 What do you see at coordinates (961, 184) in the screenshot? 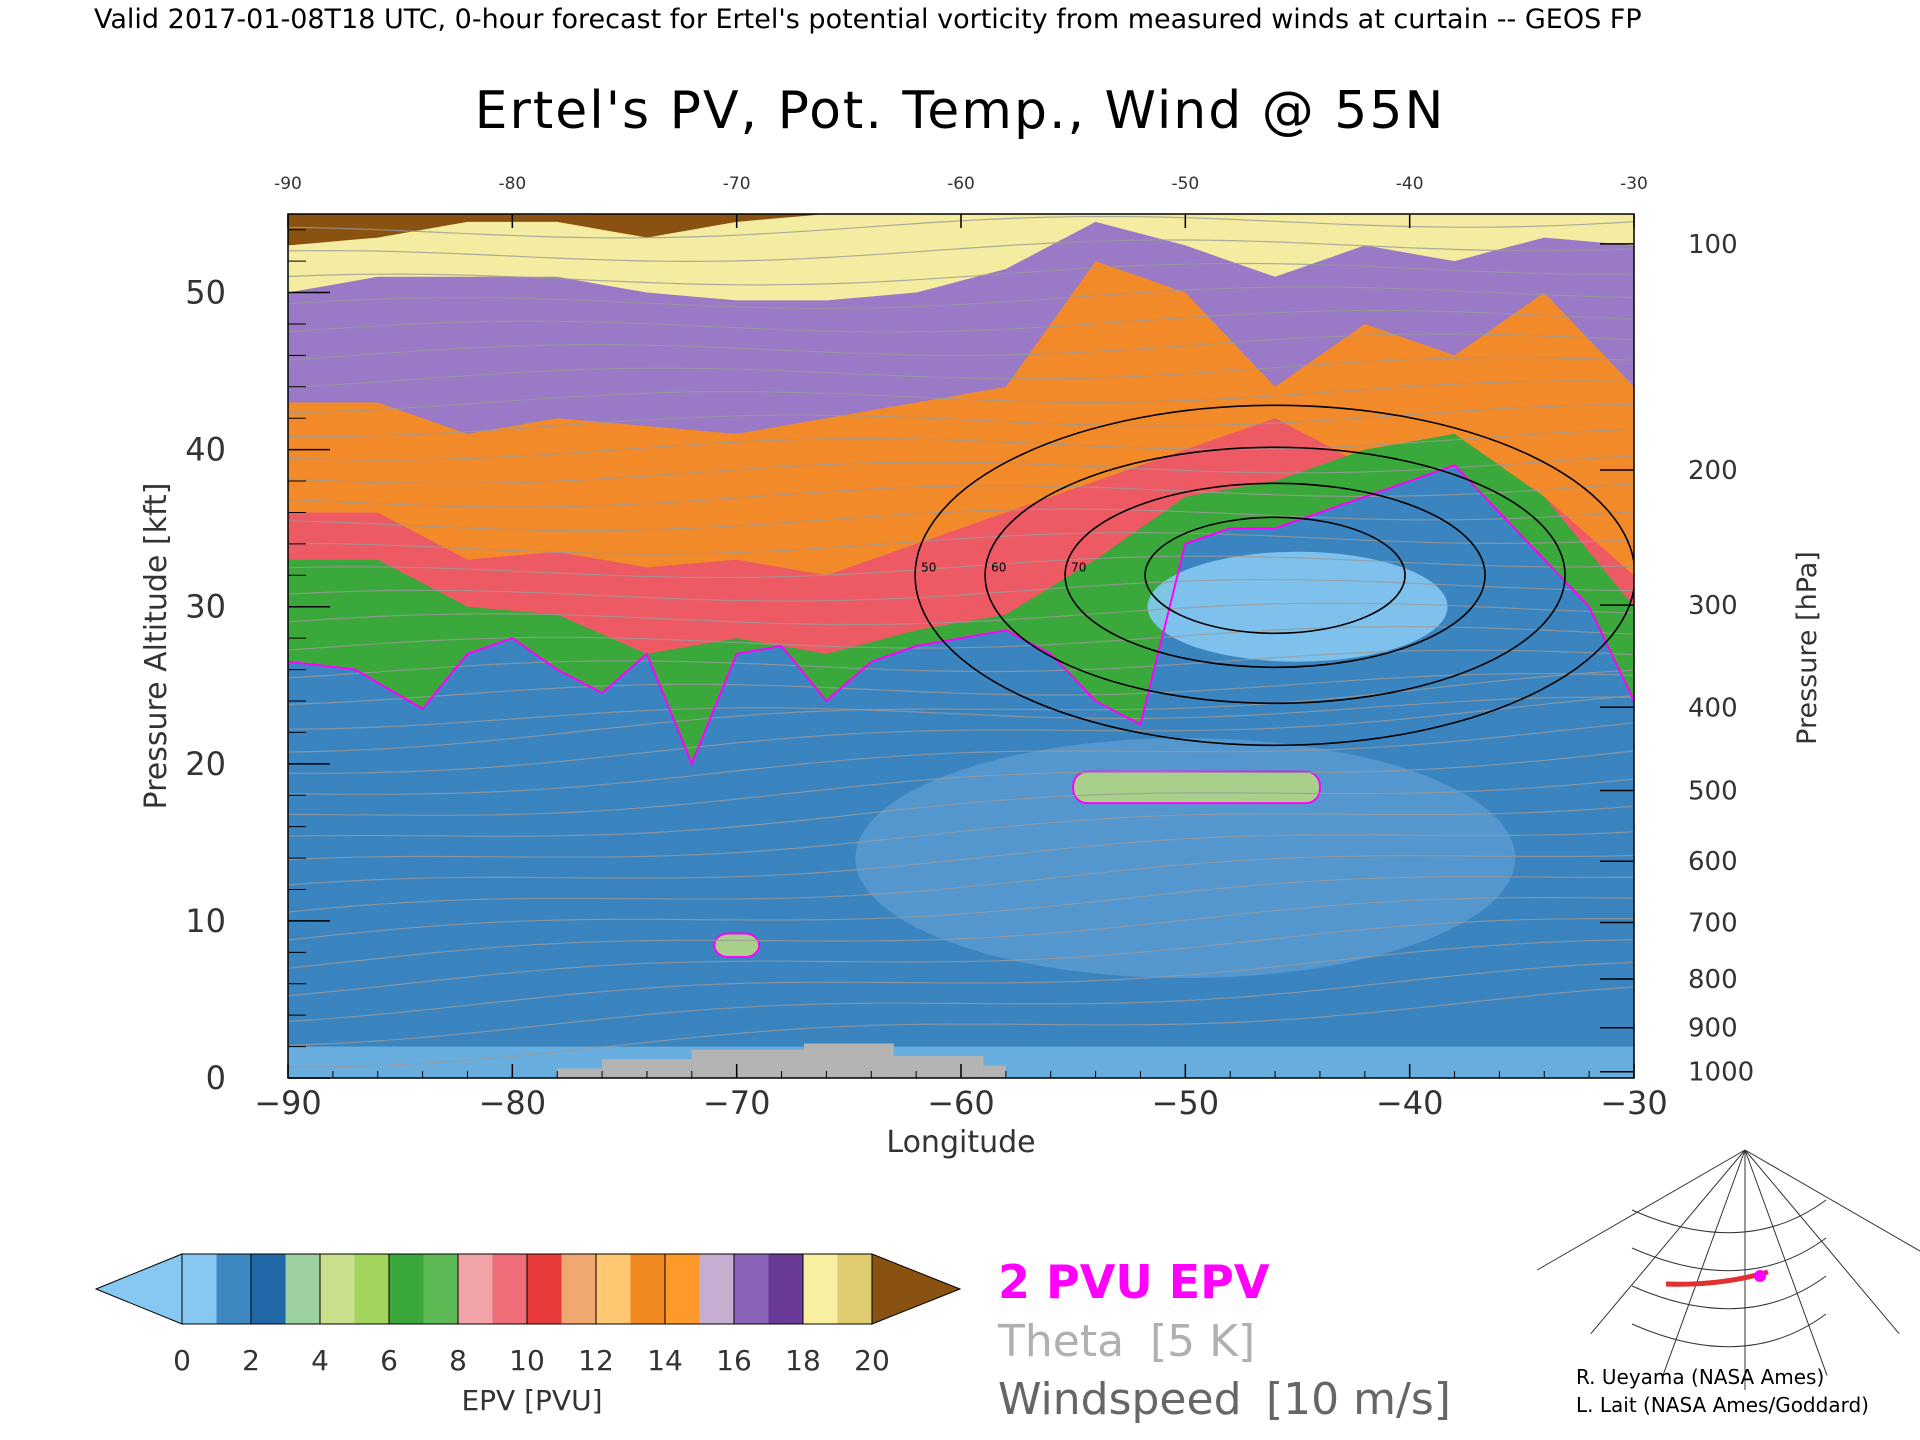
I see `x-top-tick-label: -60` at bounding box center [961, 184].